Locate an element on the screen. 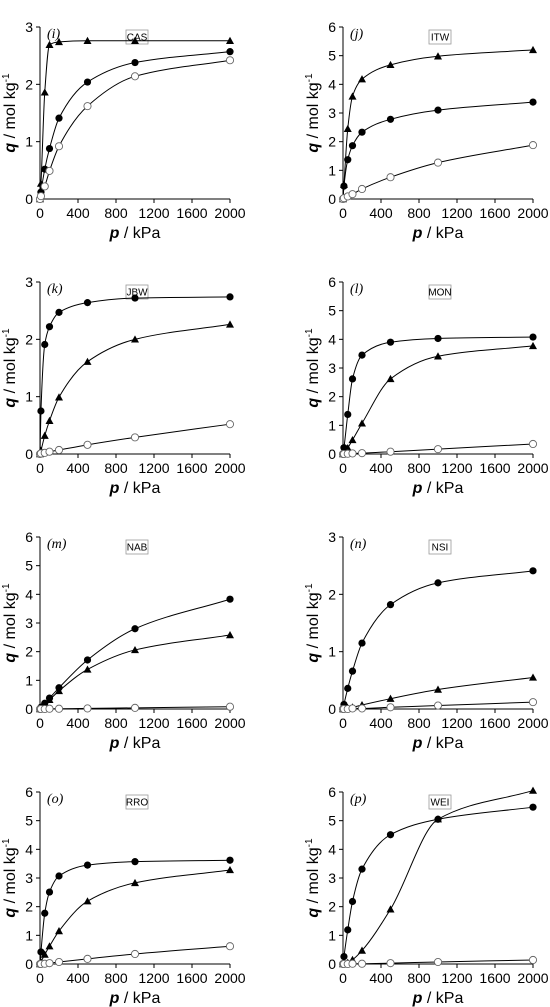  x-axis-label: p / kPa is located at coordinates (135, 998).